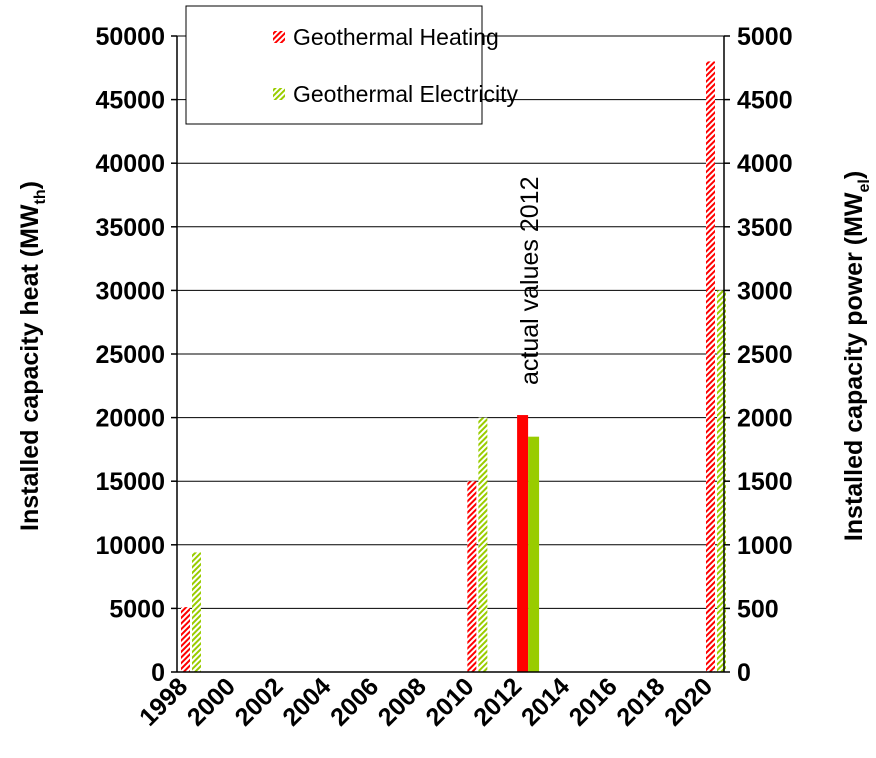 This screenshot has width=876, height=758. Describe the element at coordinates (744, 673) in the screenshot. I see `y-tick-label-right: 0` at that location.